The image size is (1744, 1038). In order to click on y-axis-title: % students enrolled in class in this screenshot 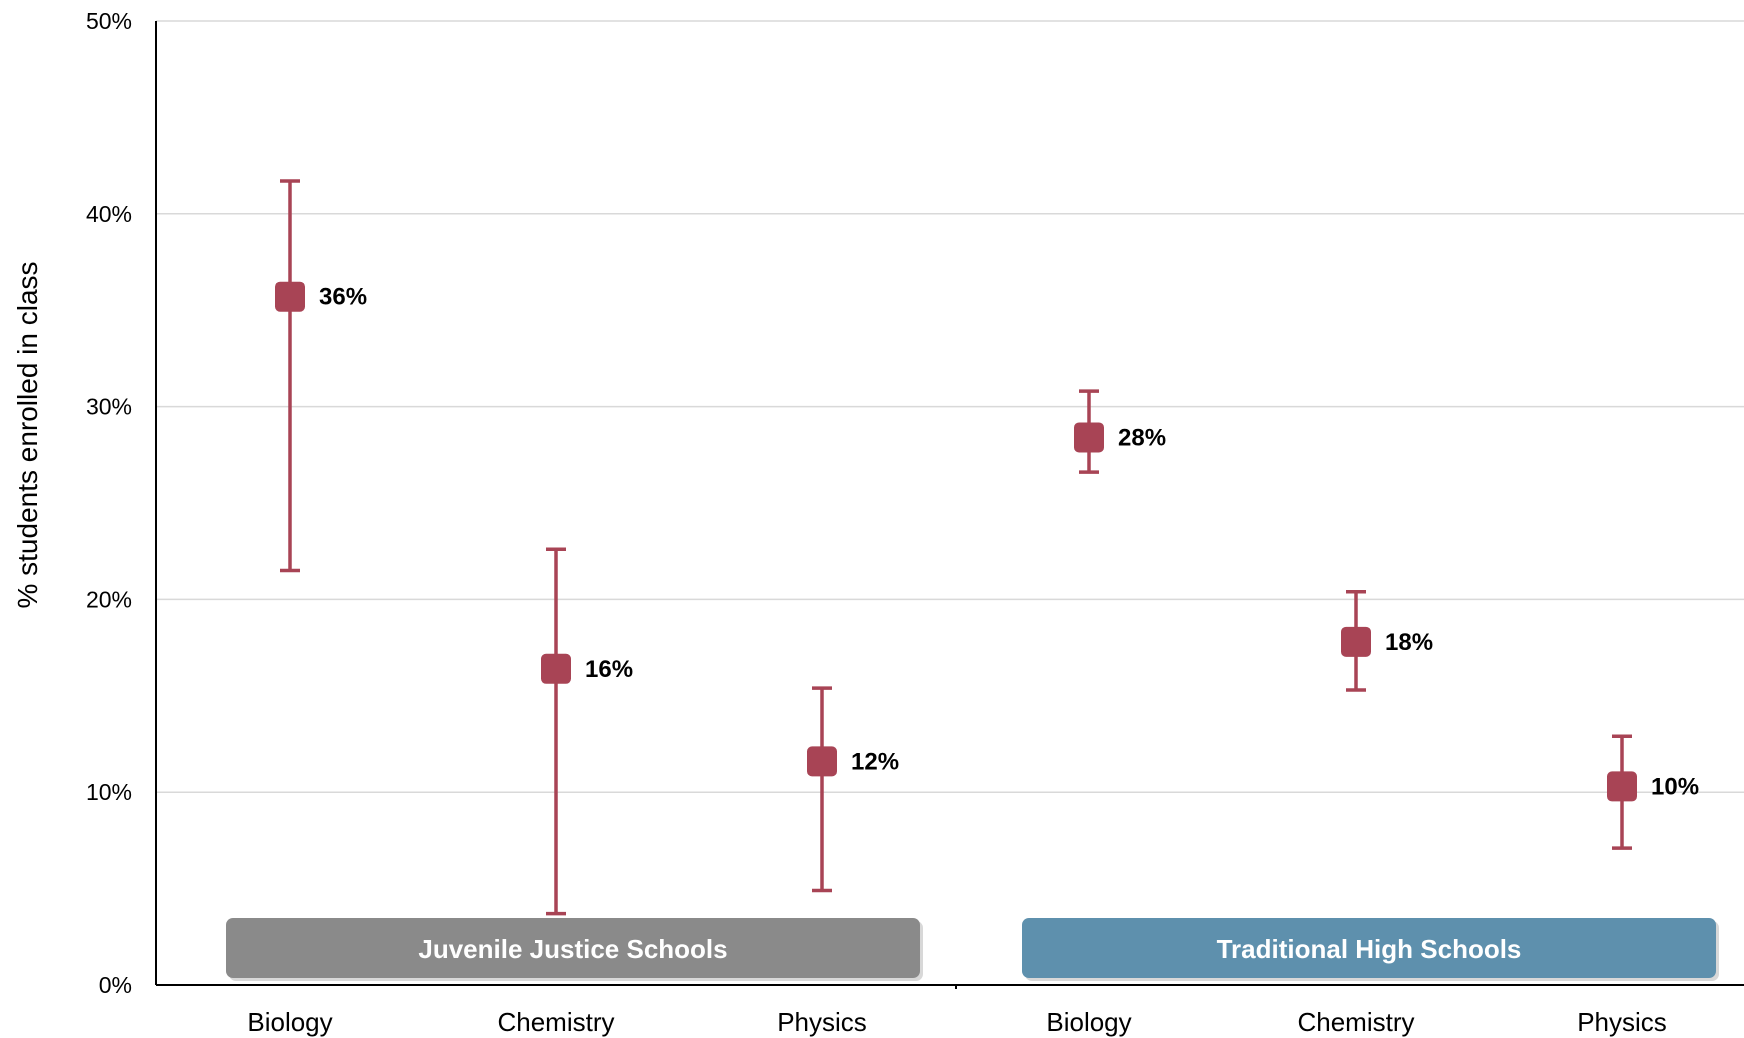, I will do `click(27, 434)`.